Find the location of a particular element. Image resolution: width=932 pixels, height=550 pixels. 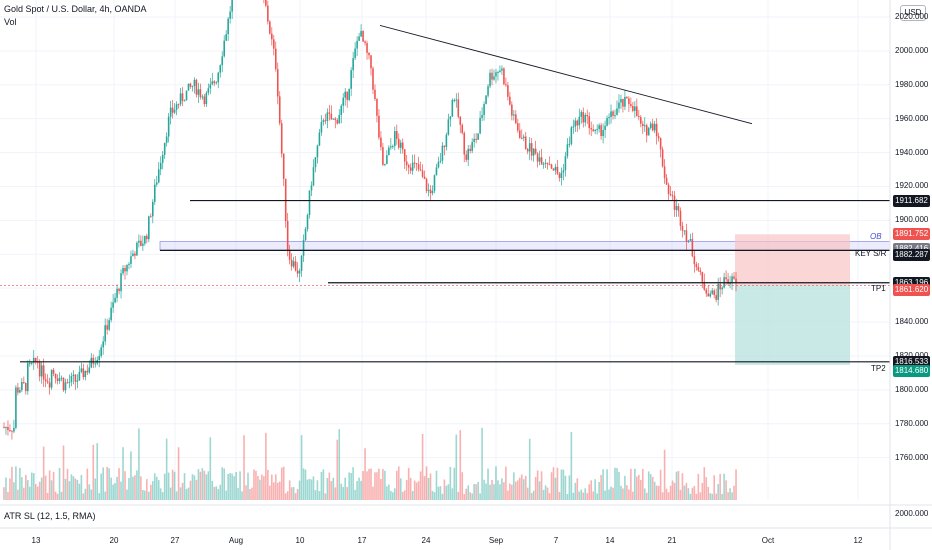

annotation-label: OB is located at coordinates (876, 236).